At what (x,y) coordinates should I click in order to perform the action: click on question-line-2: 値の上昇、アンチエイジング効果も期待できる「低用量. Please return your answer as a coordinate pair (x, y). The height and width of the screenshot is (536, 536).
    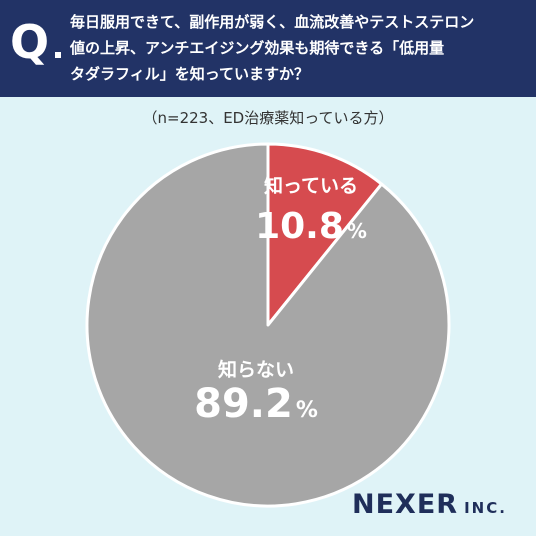
    Looking at the image, I should click on (257, 48).